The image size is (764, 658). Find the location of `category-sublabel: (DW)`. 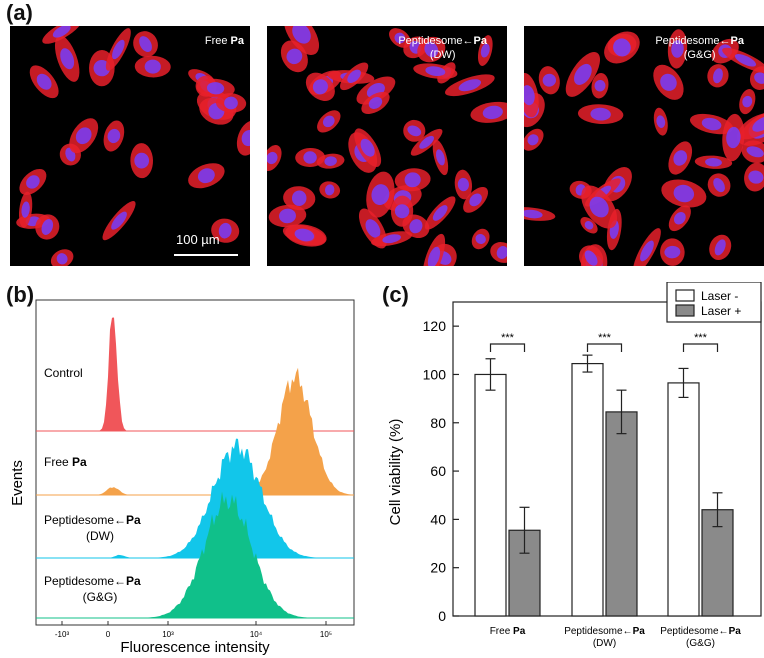

category-sublabel: (DW) is located at coordinates (604, 643).